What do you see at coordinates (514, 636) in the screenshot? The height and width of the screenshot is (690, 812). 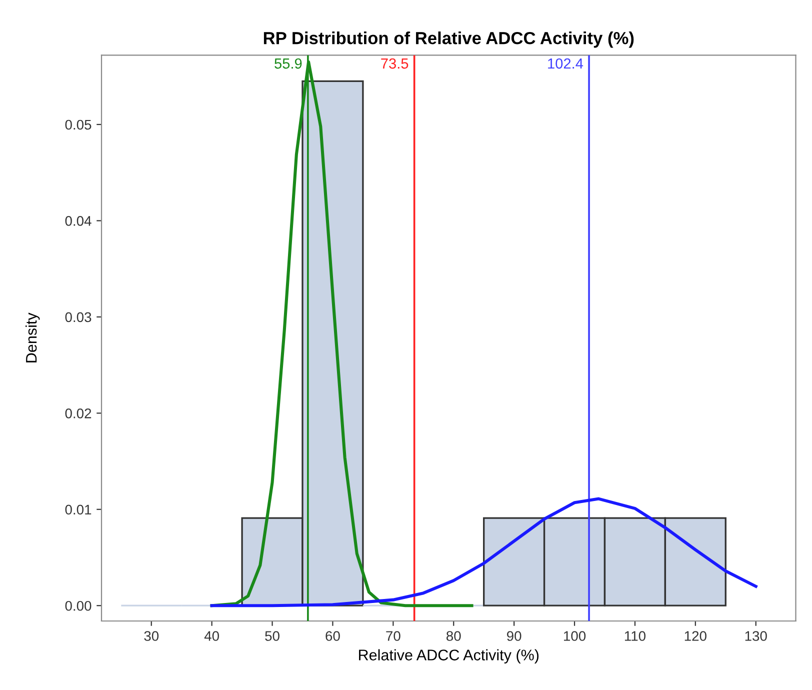 I see `x-tick-label: 90` at bounding box center [514, 636].